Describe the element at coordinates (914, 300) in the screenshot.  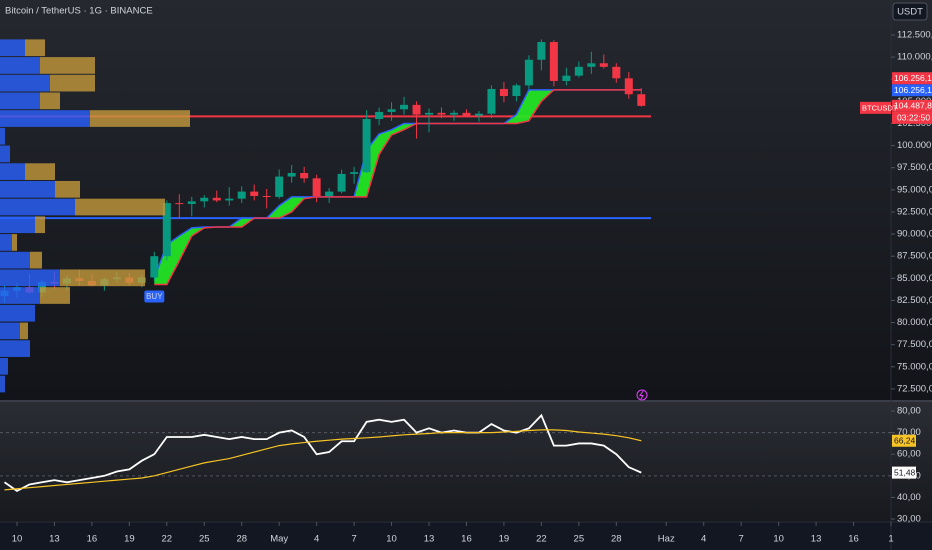
I see `y-tick-label: 82.500,00` at that location.